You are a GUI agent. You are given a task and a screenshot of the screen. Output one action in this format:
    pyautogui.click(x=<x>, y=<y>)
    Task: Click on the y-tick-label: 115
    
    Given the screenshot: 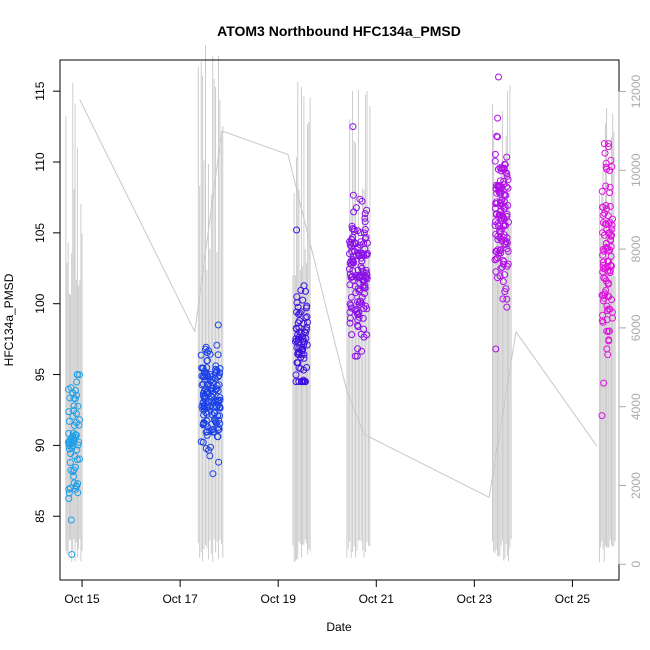 What is the action you would take?
    pyautogui.click(x=40, y=90)
    